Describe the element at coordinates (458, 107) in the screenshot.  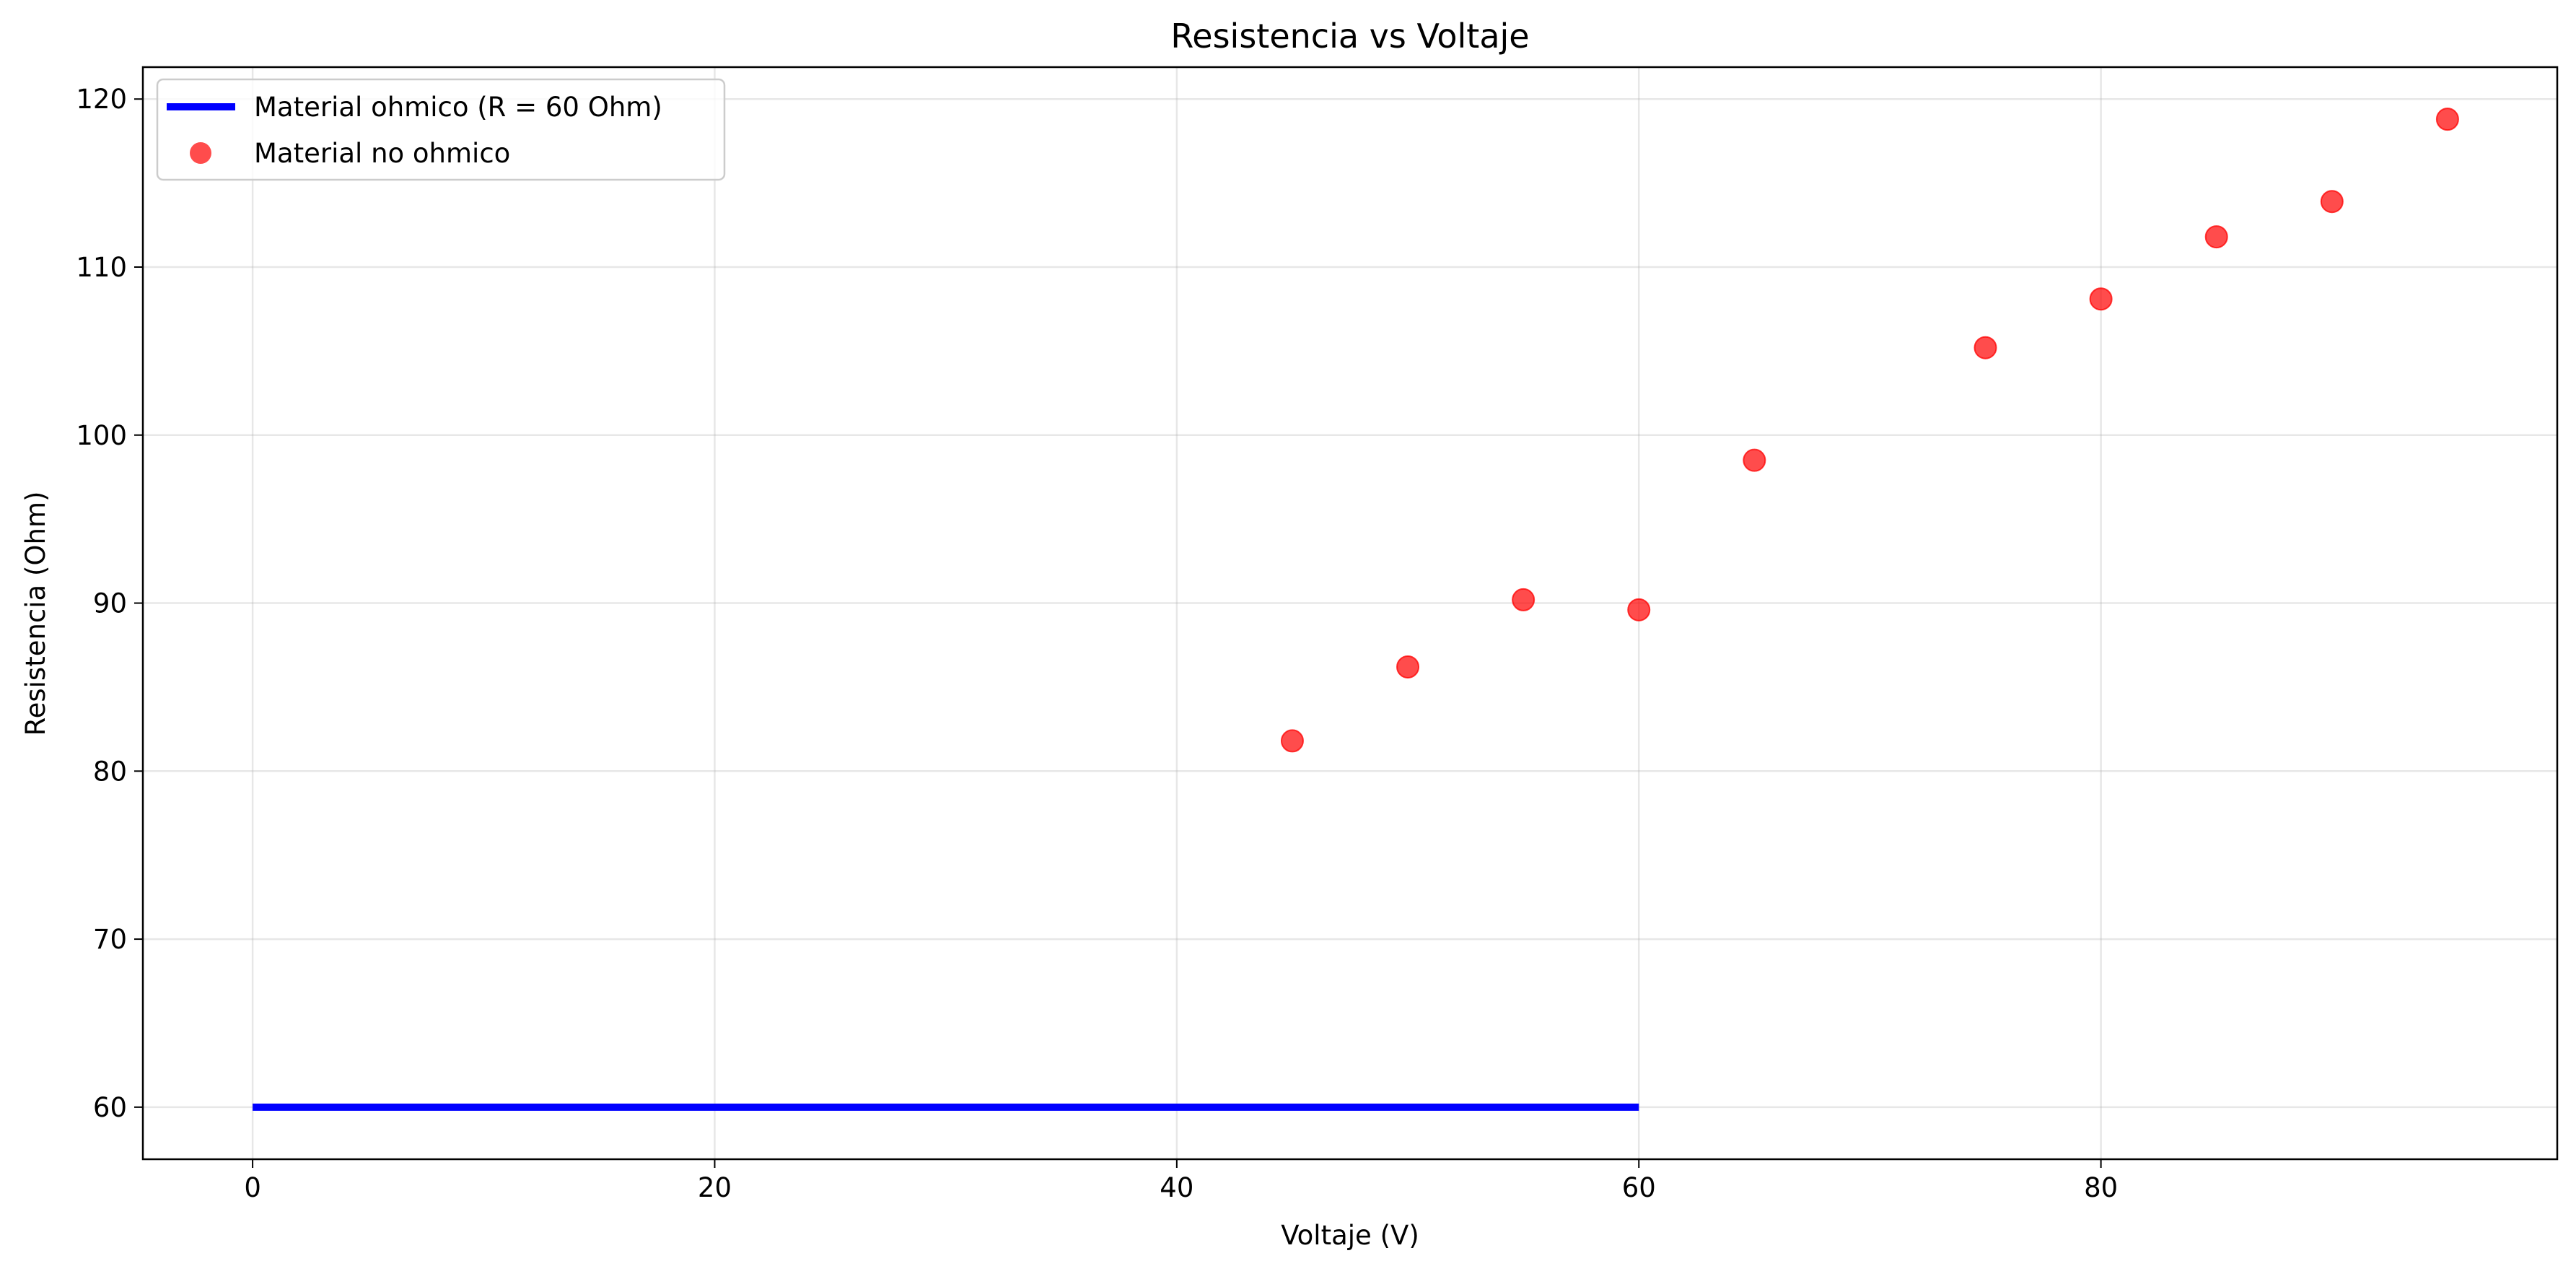
I see `legend-label-ohmico: Material ohmico (R = 60 Ohm)` at that location.